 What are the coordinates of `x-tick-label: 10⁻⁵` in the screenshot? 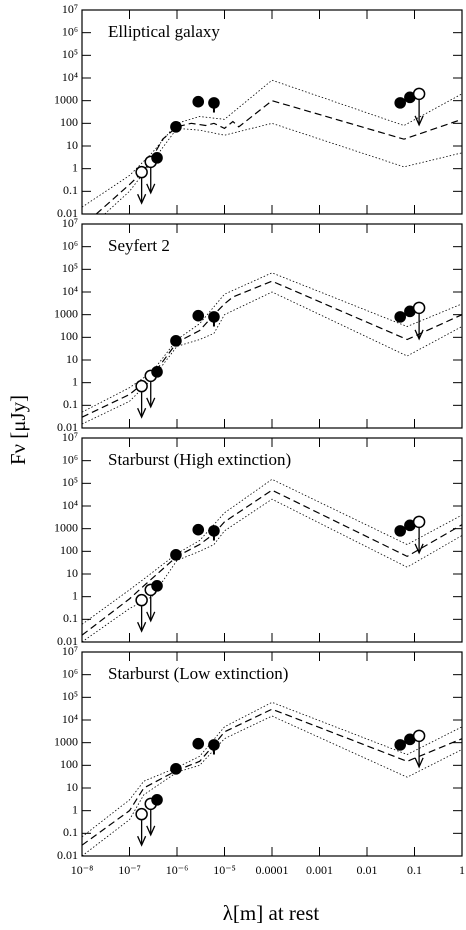 It's located at (224, 870).